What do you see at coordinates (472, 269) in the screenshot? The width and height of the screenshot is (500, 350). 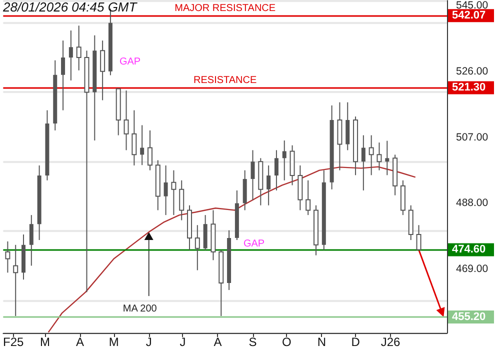 I see `y-tick-label: 469.00` at bounding box center [472, 269].